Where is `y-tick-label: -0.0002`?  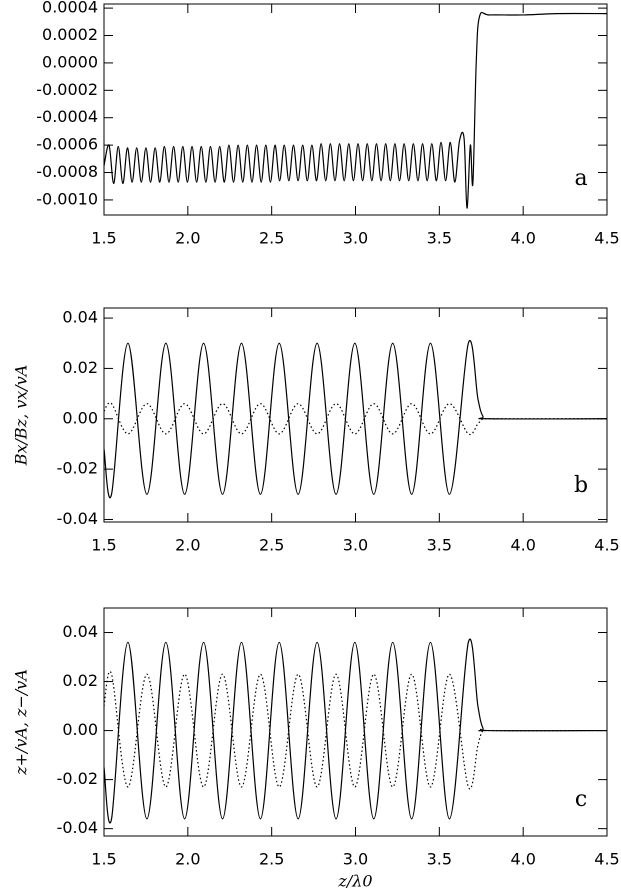 y-tick-label: -0.0002 is located at coordinates (67, 89).